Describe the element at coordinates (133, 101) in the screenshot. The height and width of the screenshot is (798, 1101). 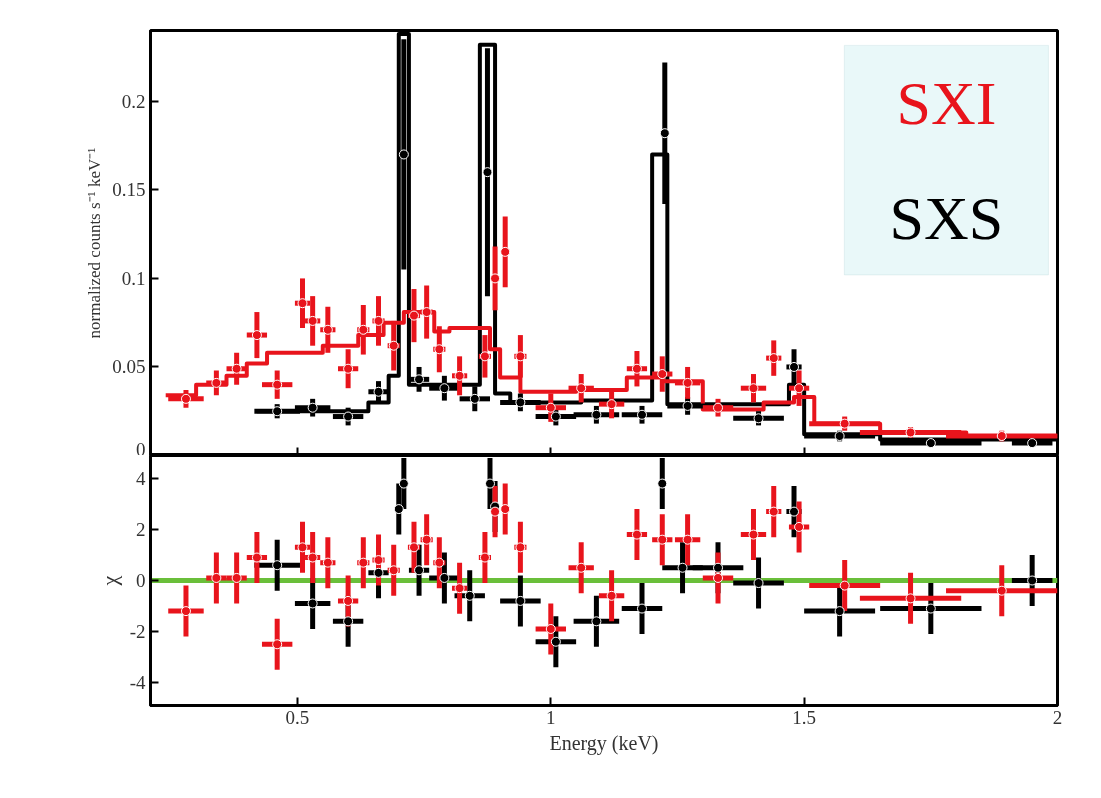
I see `y-tick-label: 0.2` at that location.